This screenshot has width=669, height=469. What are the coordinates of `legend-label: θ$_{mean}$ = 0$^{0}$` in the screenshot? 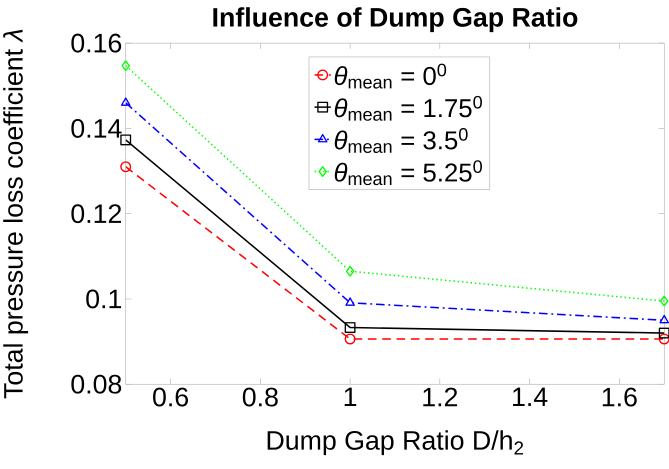 It's located at (390, 76).